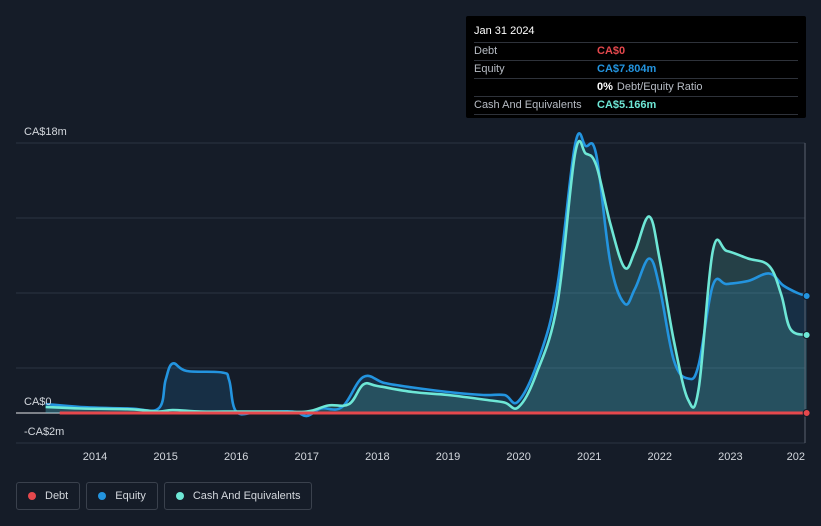 The width and height of the screenshot is (821, 526). I want to click on y-tick-label: CA$0, so click(38, 402).